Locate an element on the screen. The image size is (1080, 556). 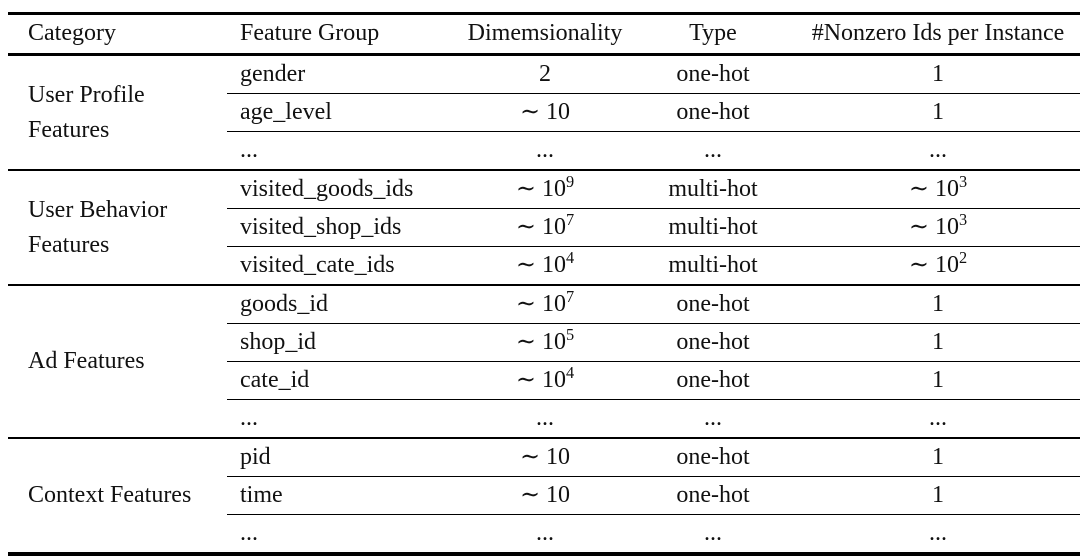
col-header-category: Category is located at coordinates (117, 34).